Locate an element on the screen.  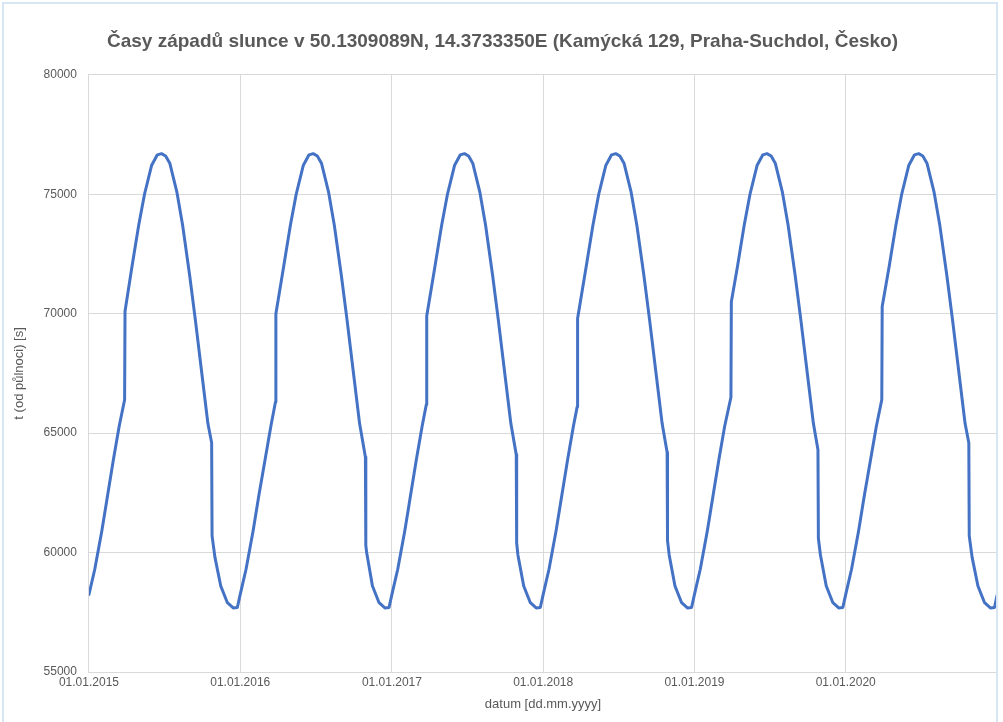
x-tick-label: 01.01.2020 is located at coordinates (846, 681).